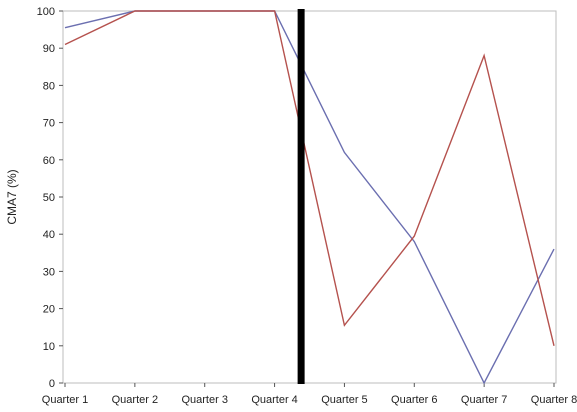 The height and width of the screenshot is (412, 577). I want to click on y-tick-label: 10, so click(49, 347).